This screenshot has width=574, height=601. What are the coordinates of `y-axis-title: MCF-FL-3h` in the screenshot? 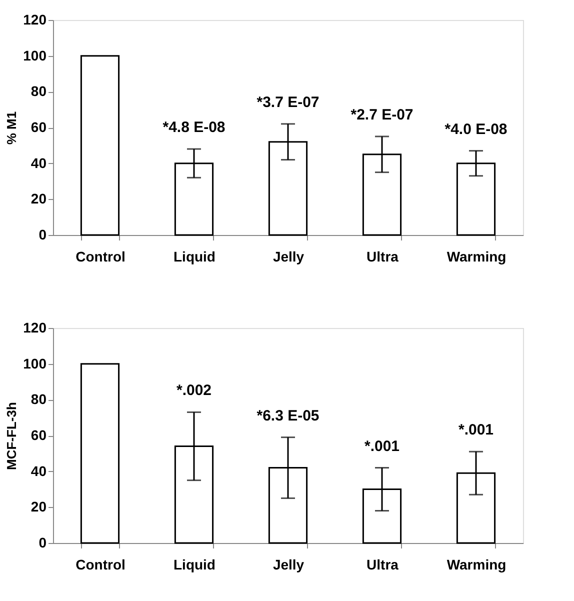 It's located at (12, 436).